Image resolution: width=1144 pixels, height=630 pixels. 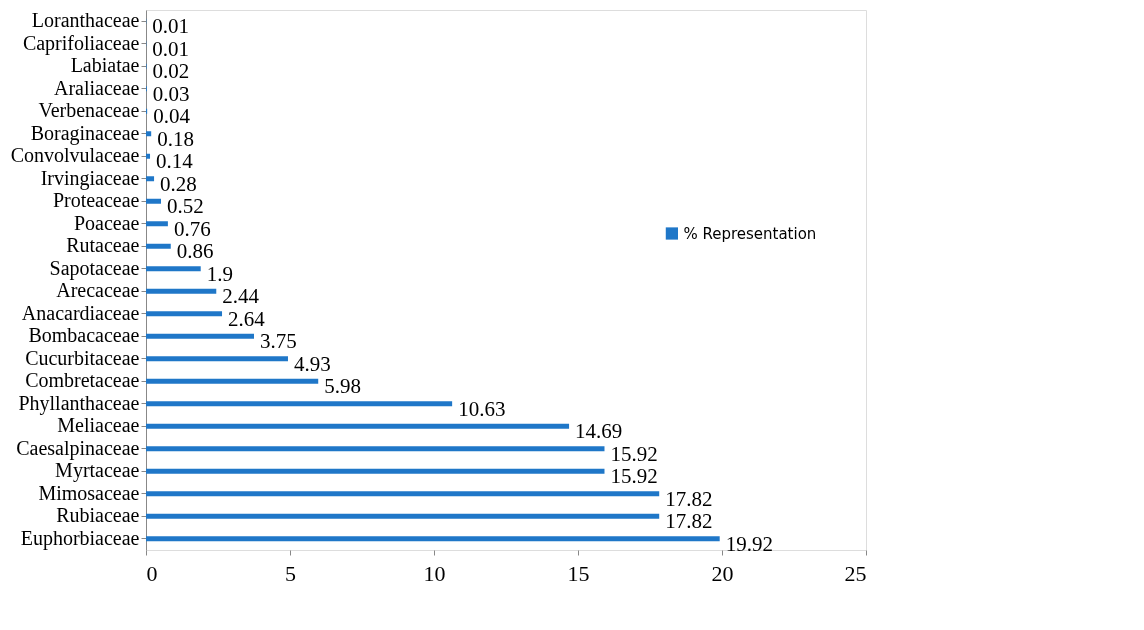 I want to click on y-tick-label: Meliaceae, so click(x=98, y=425).